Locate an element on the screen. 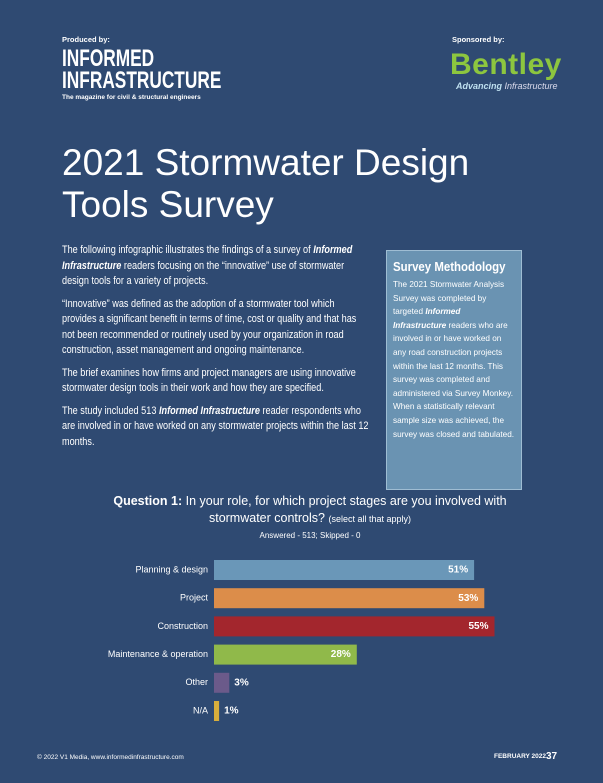 The width and height of the screenshot is (603, 783). sponsored-by: Sponsored by: is located at coordinates (478, 39).